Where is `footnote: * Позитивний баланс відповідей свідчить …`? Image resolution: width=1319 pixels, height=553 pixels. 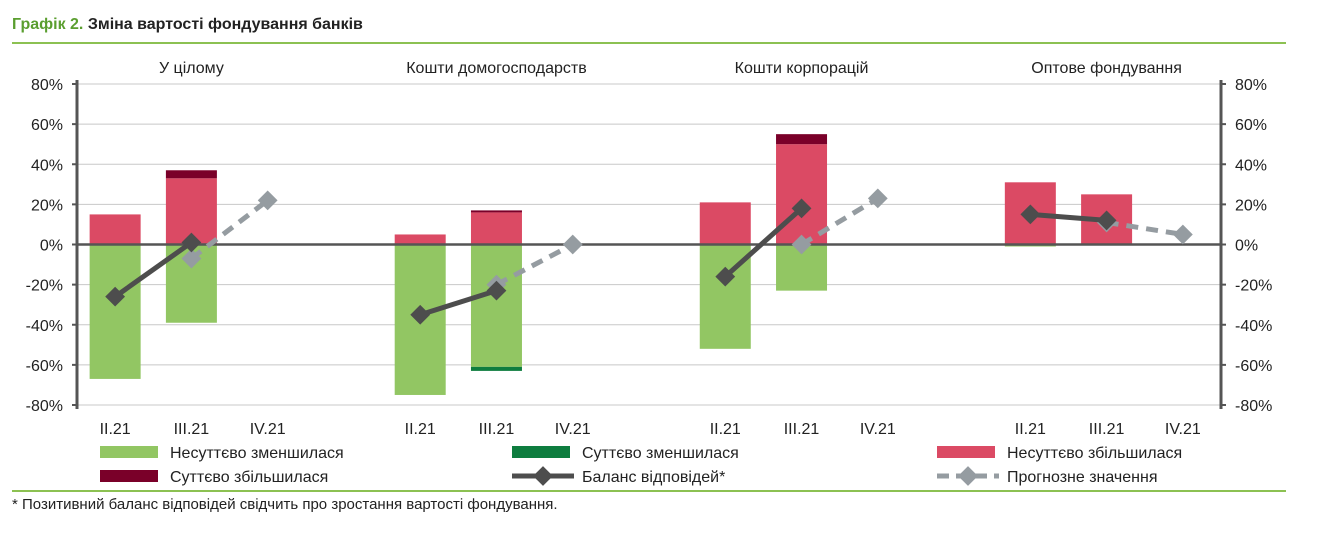 footnote: * Позитивний баланс відповідей свідчить … is located at coordinates (285, 504).